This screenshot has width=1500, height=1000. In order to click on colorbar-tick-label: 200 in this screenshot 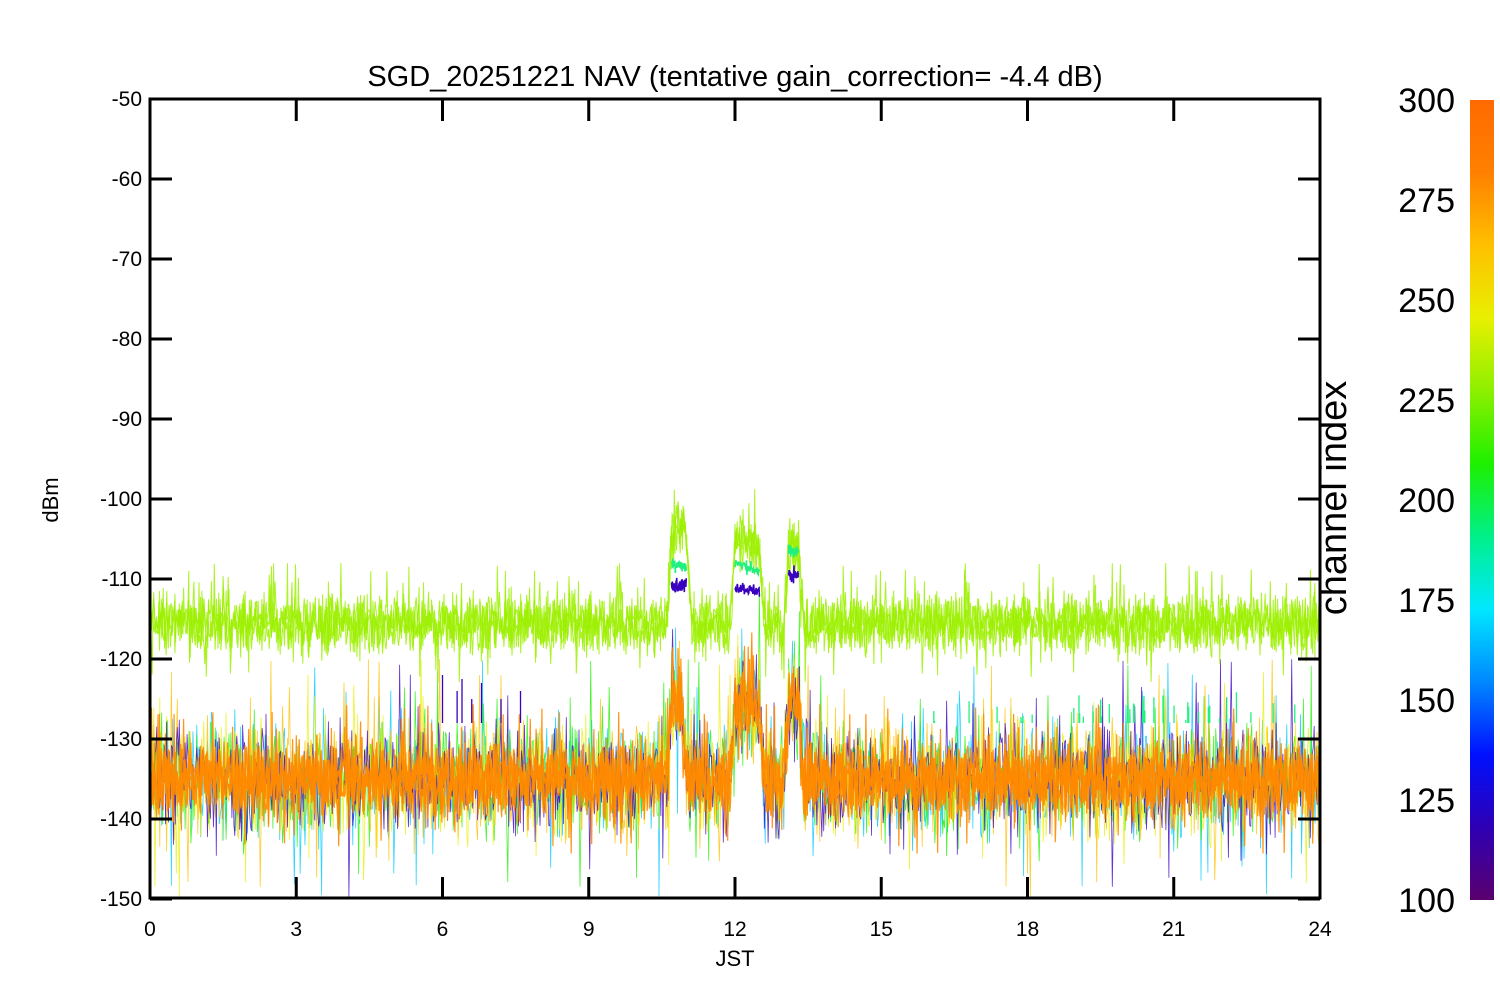, I will do `click(1426, 501)`.